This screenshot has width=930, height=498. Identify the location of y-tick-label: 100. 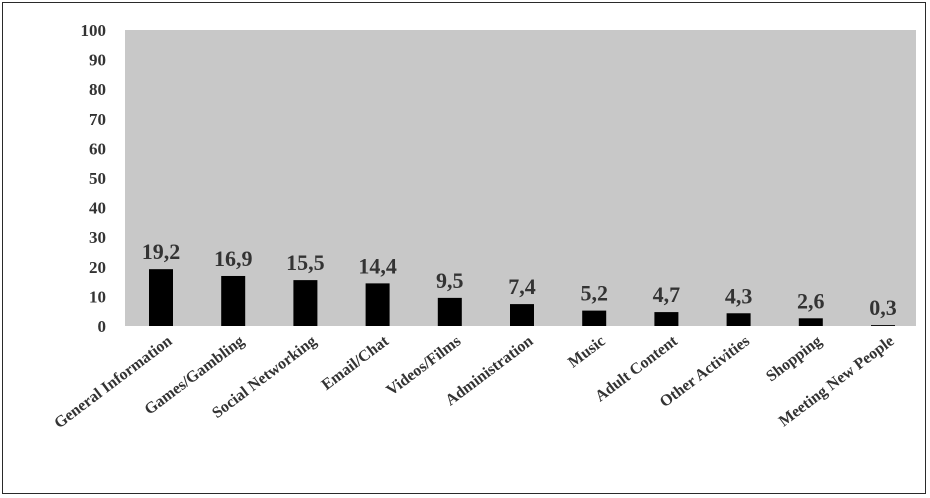
(94, 30).